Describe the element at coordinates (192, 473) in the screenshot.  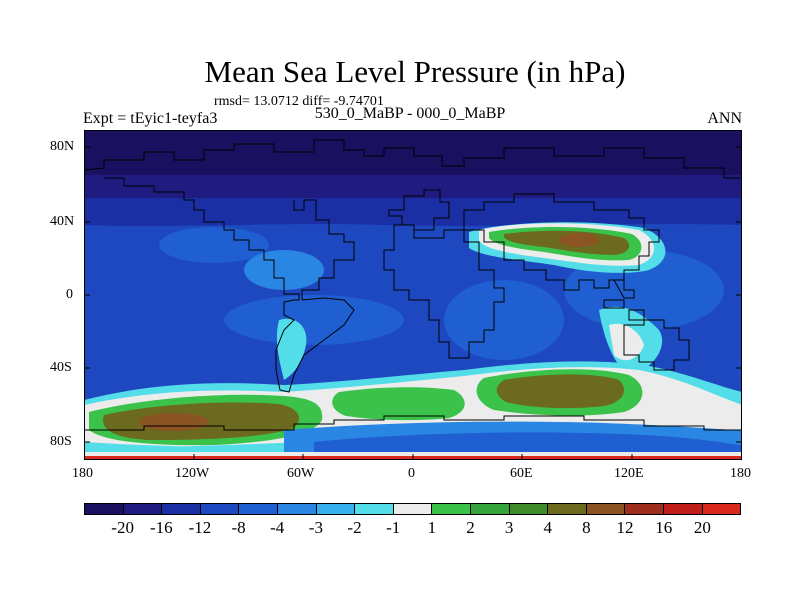
I see `lon-tick-label: 120W` at that location.